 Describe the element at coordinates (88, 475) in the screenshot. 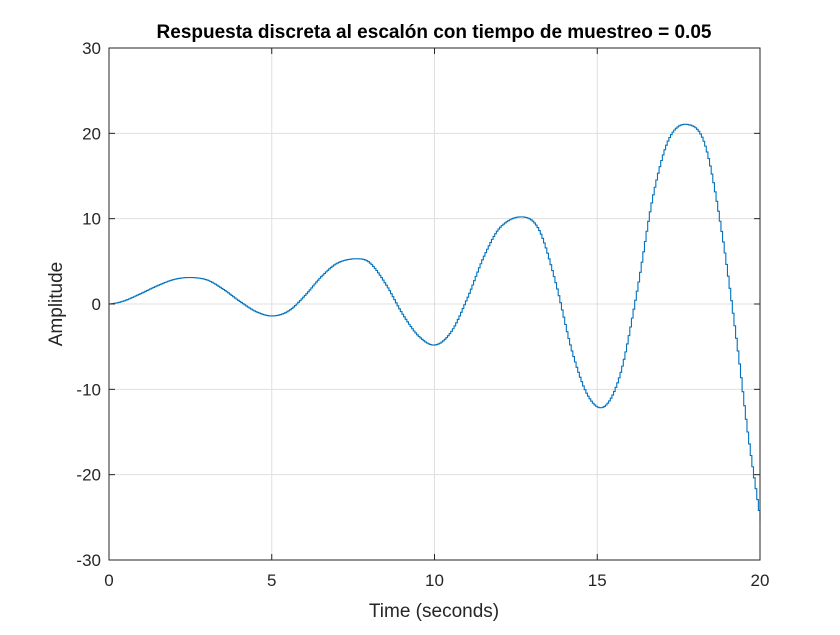

I see `y-tick-label: -20` at that location.